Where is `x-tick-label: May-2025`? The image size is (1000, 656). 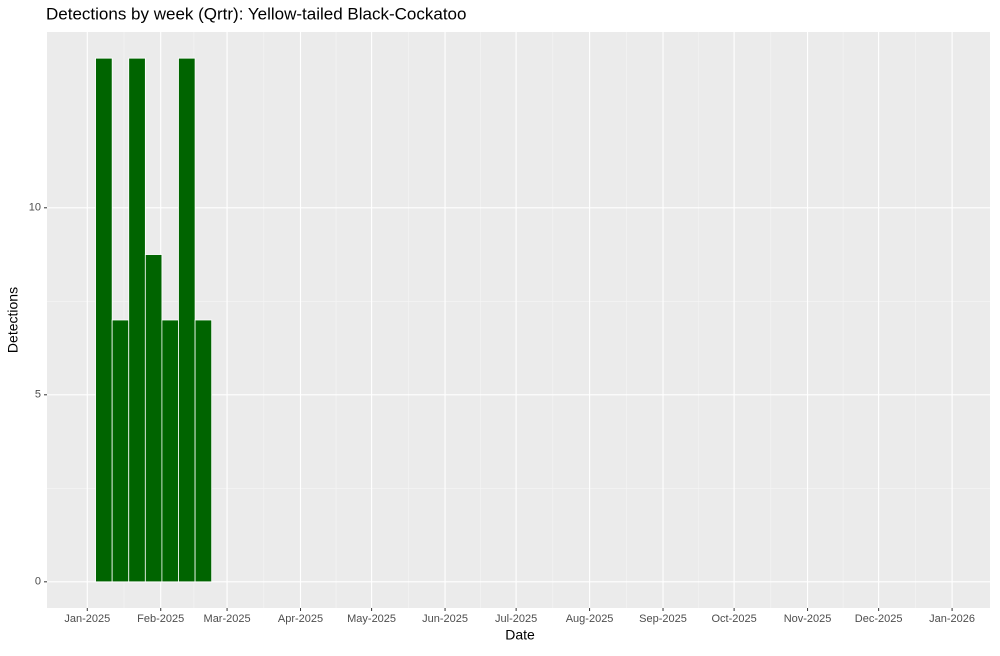 x-tick-label: May-2025 is located at coordinates (371, 619).